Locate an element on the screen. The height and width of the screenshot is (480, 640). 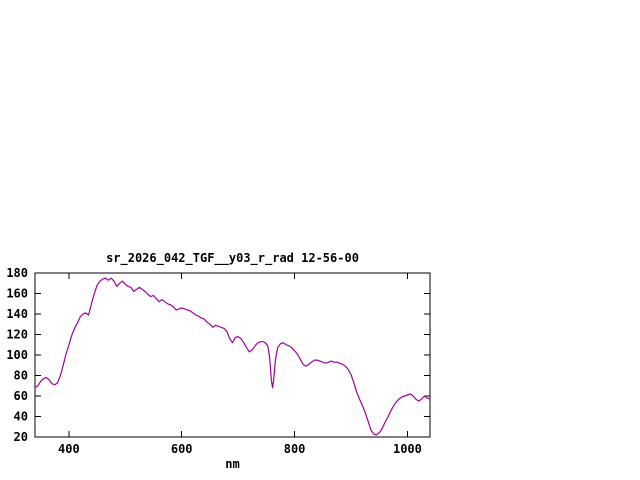
y-tick-label: 80 is located at coordinates (21, 376).